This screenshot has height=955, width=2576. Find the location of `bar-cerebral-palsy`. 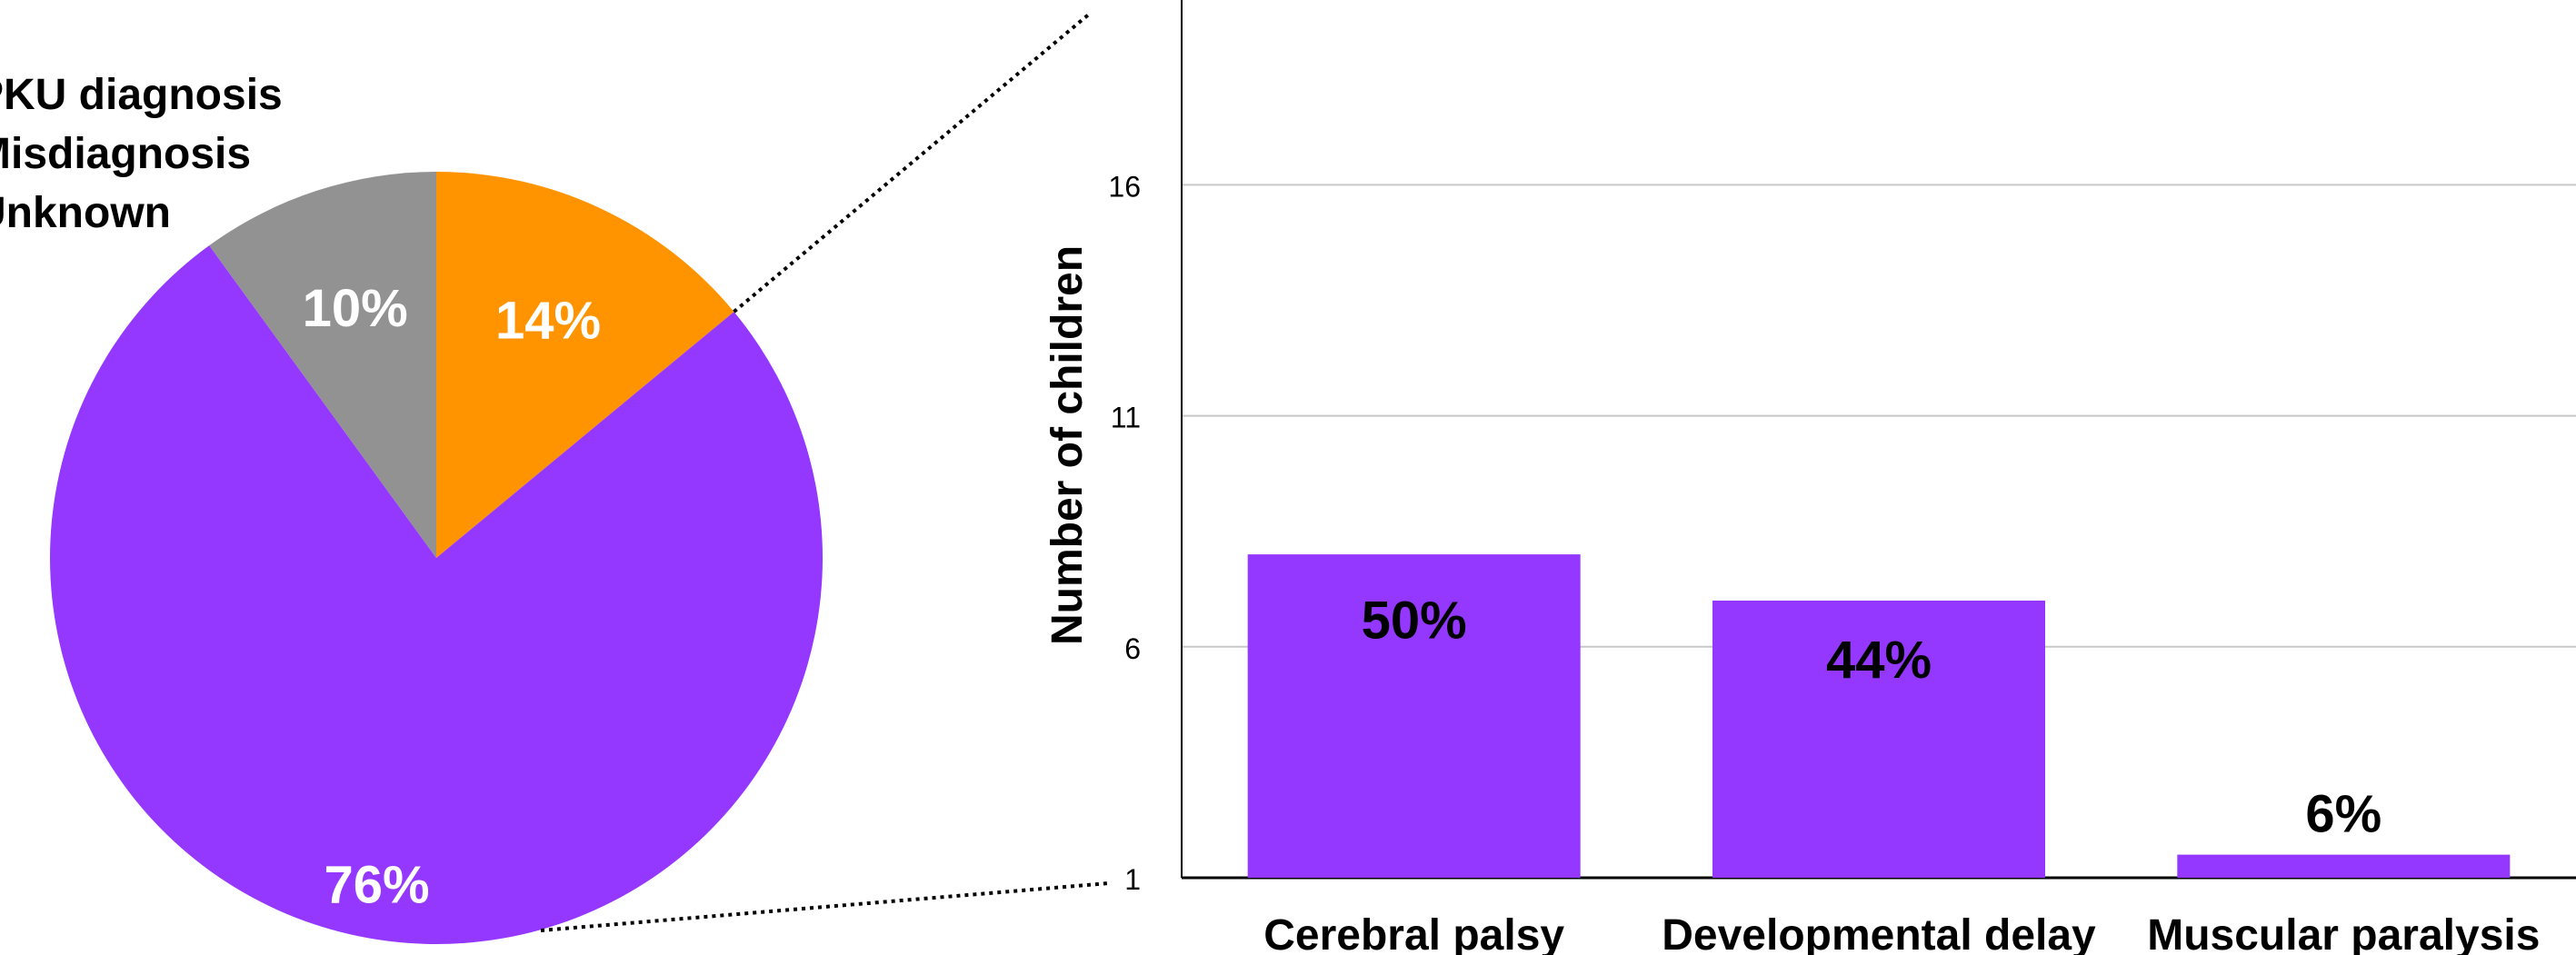

bar-cerebral-palsy is located at coordinates (1414, 716).